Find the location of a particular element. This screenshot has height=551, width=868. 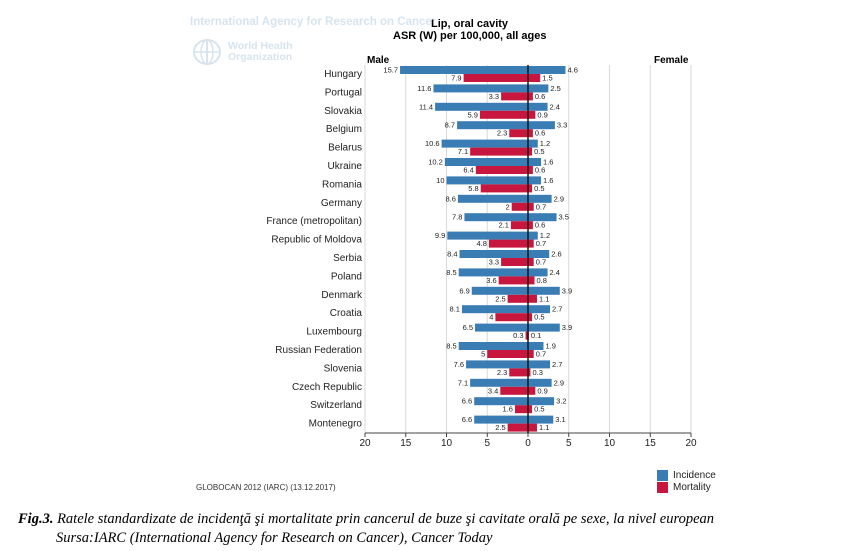

label-male-incidence: 10.2 is located at coordinates (435, 162).